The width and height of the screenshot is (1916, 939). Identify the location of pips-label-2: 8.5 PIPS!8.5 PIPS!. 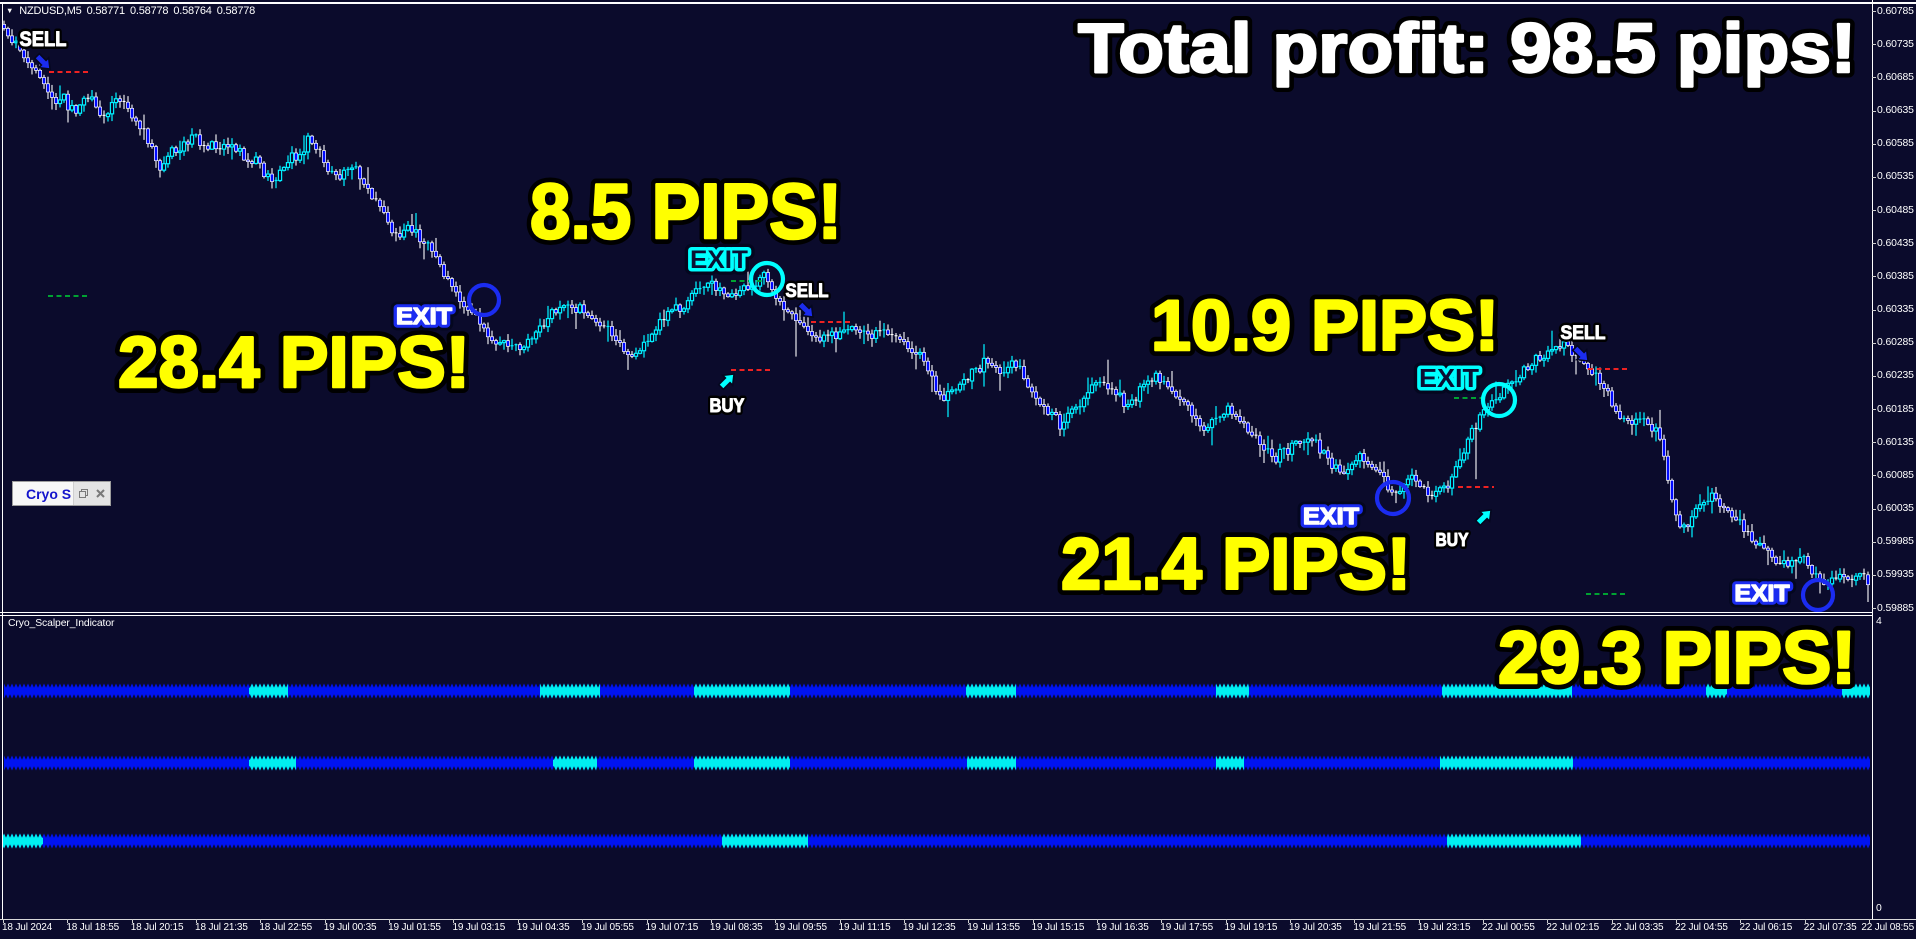
(686, 211).